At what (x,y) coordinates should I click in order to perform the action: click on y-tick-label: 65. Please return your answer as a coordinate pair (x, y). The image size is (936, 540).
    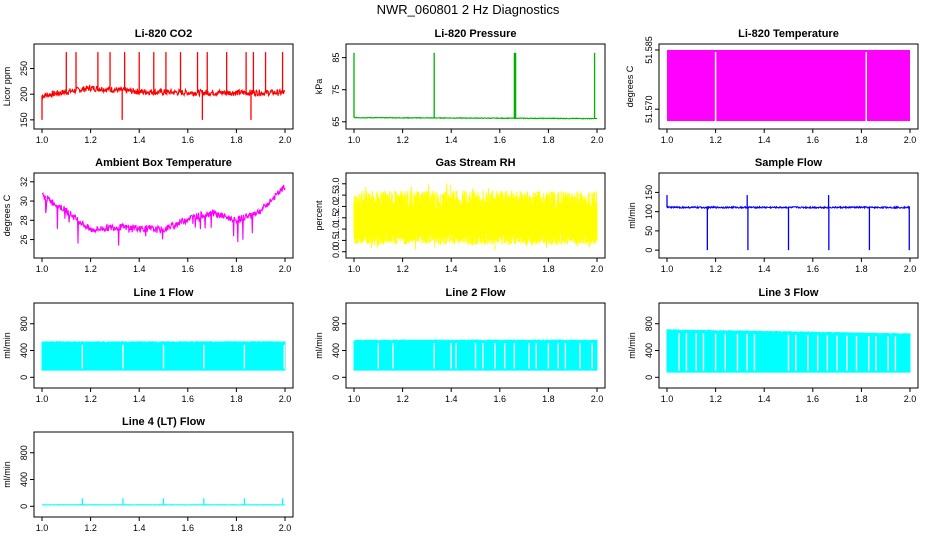
    Looking at the image, I should click on (336, 122).